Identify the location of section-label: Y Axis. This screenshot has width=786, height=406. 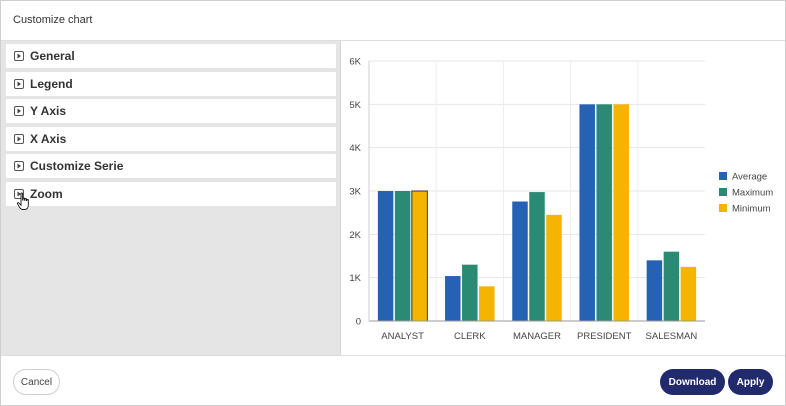
(48, 111).